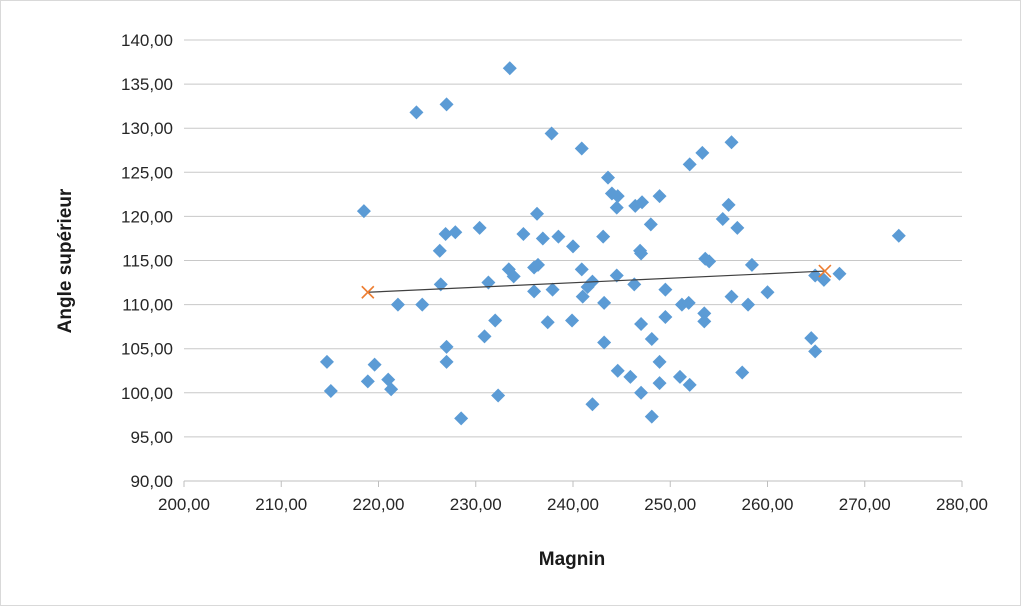 The image size is (1021, 607). Describe the element at coordinates (368, 292) in the screenshot. I see `trendline-start-marker` at that location.